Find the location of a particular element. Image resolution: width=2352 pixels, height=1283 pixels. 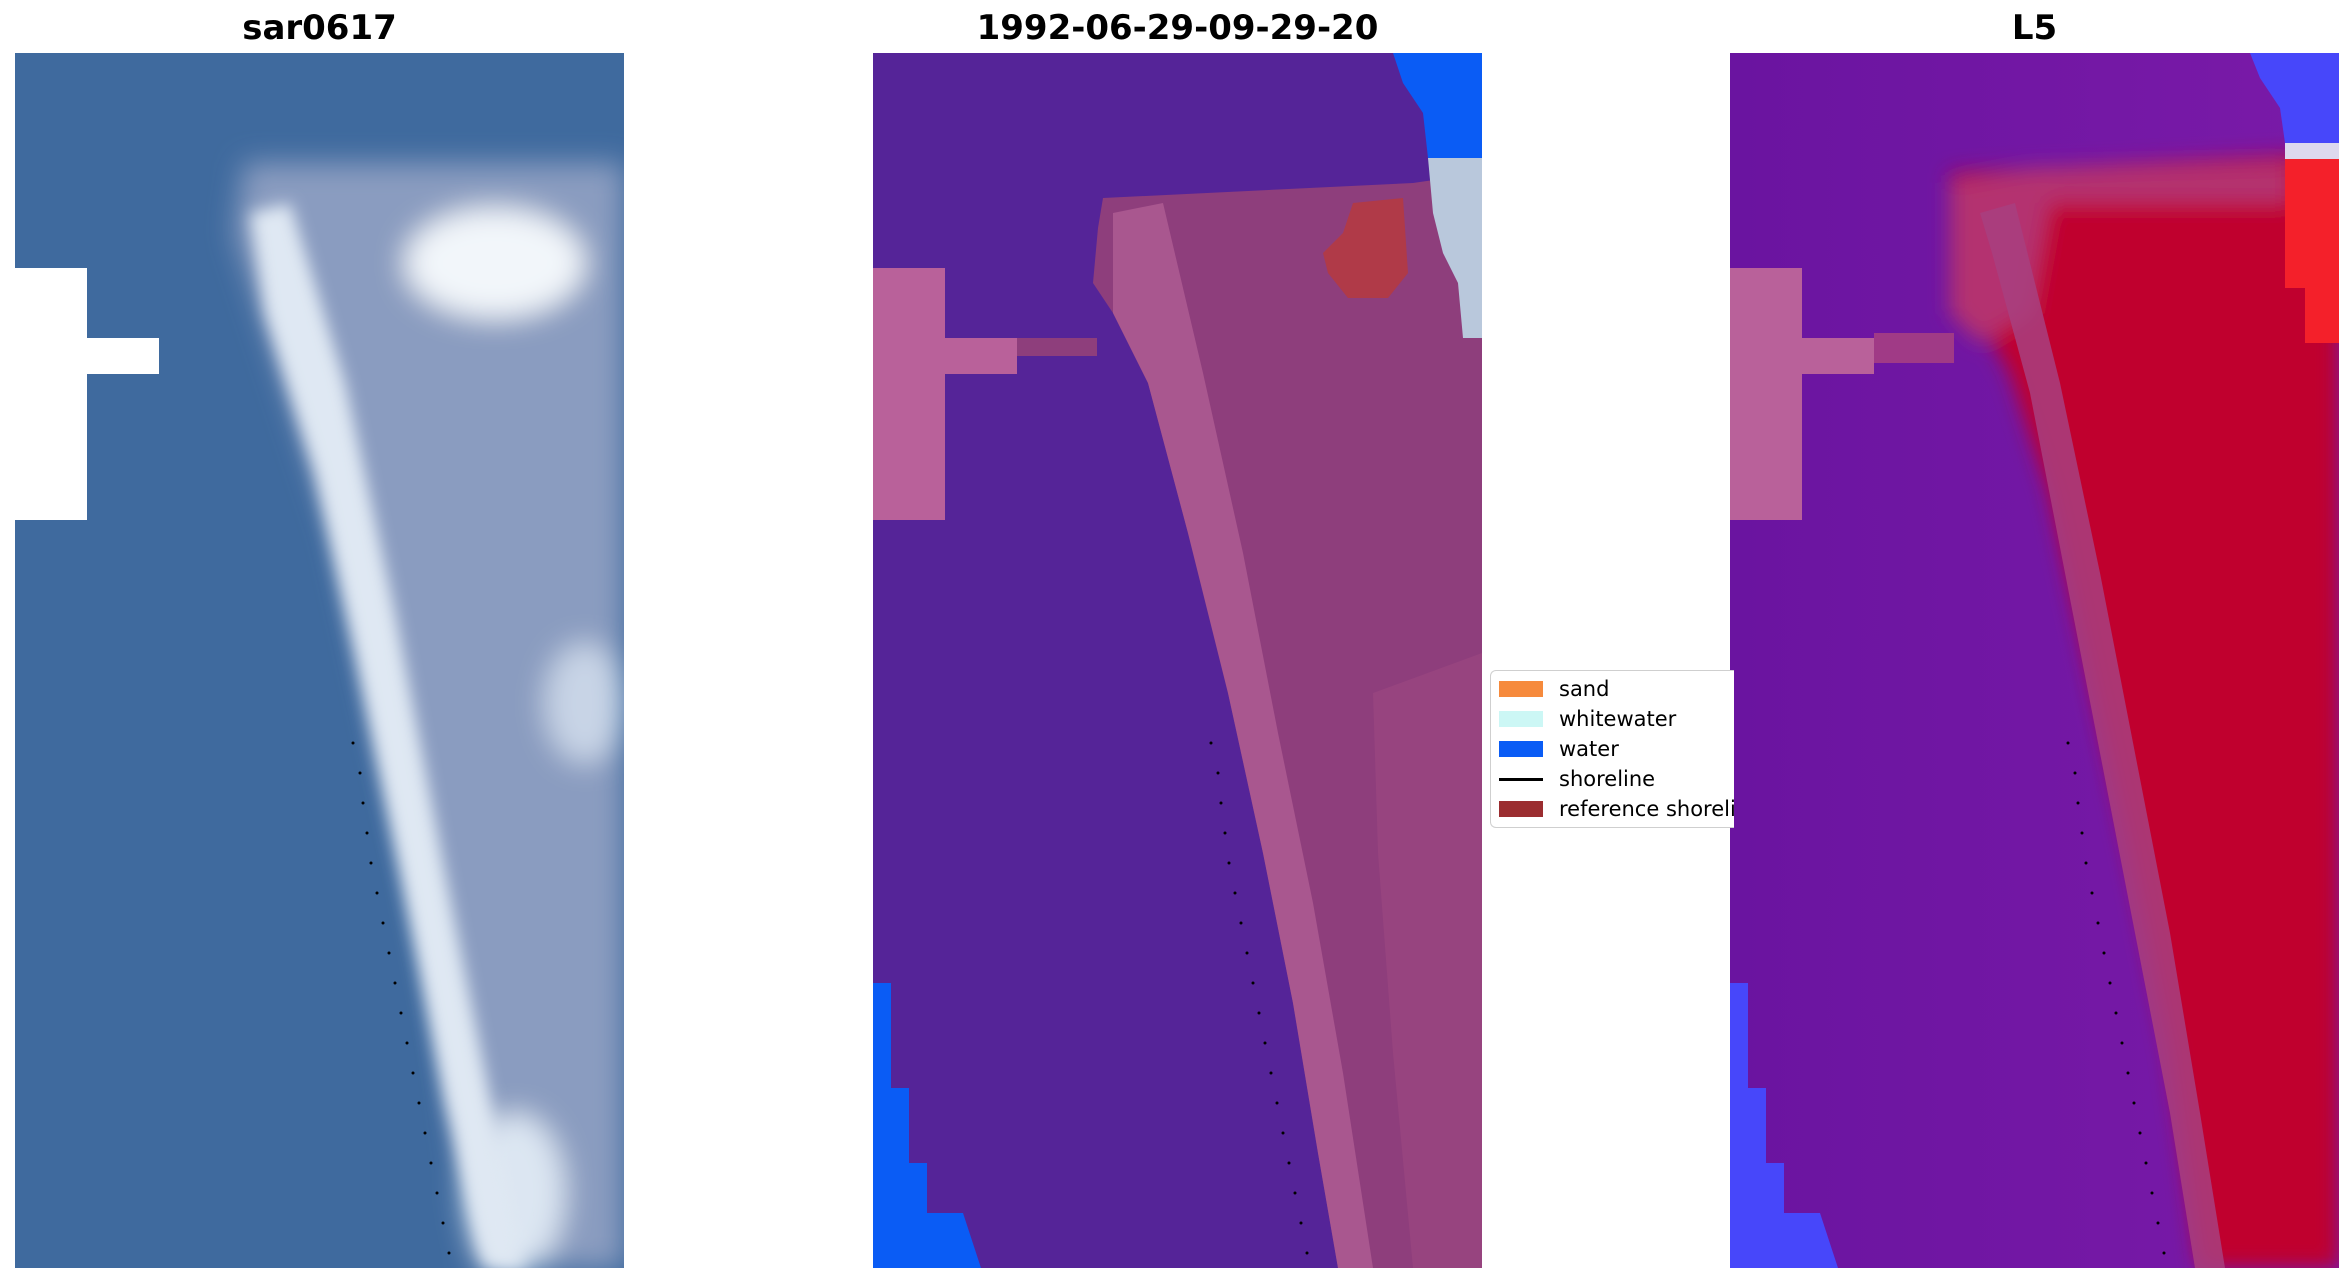

legend-item-shoreline: shoreline is located at coordinates (1577, 779).